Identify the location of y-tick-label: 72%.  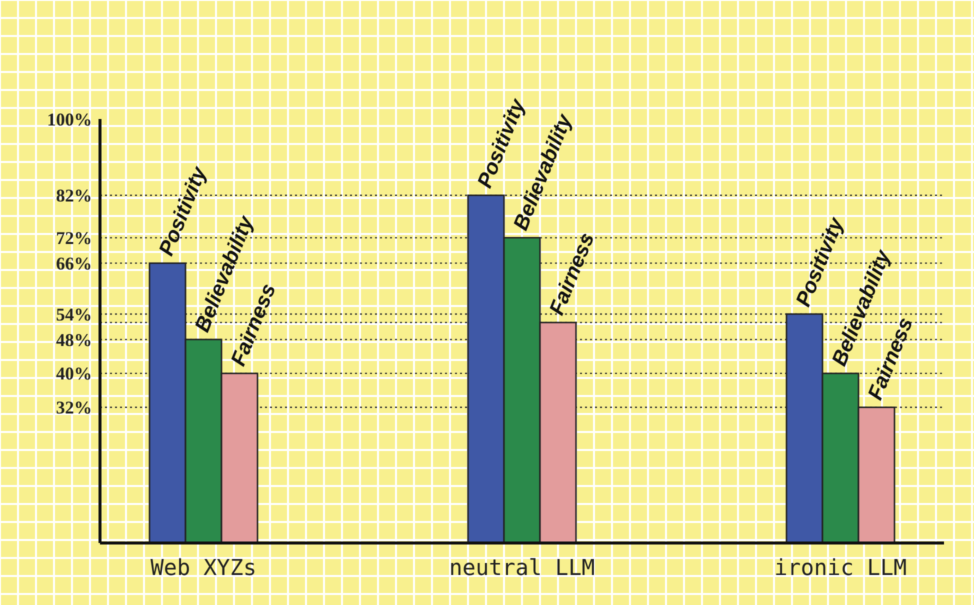
(74, 238).